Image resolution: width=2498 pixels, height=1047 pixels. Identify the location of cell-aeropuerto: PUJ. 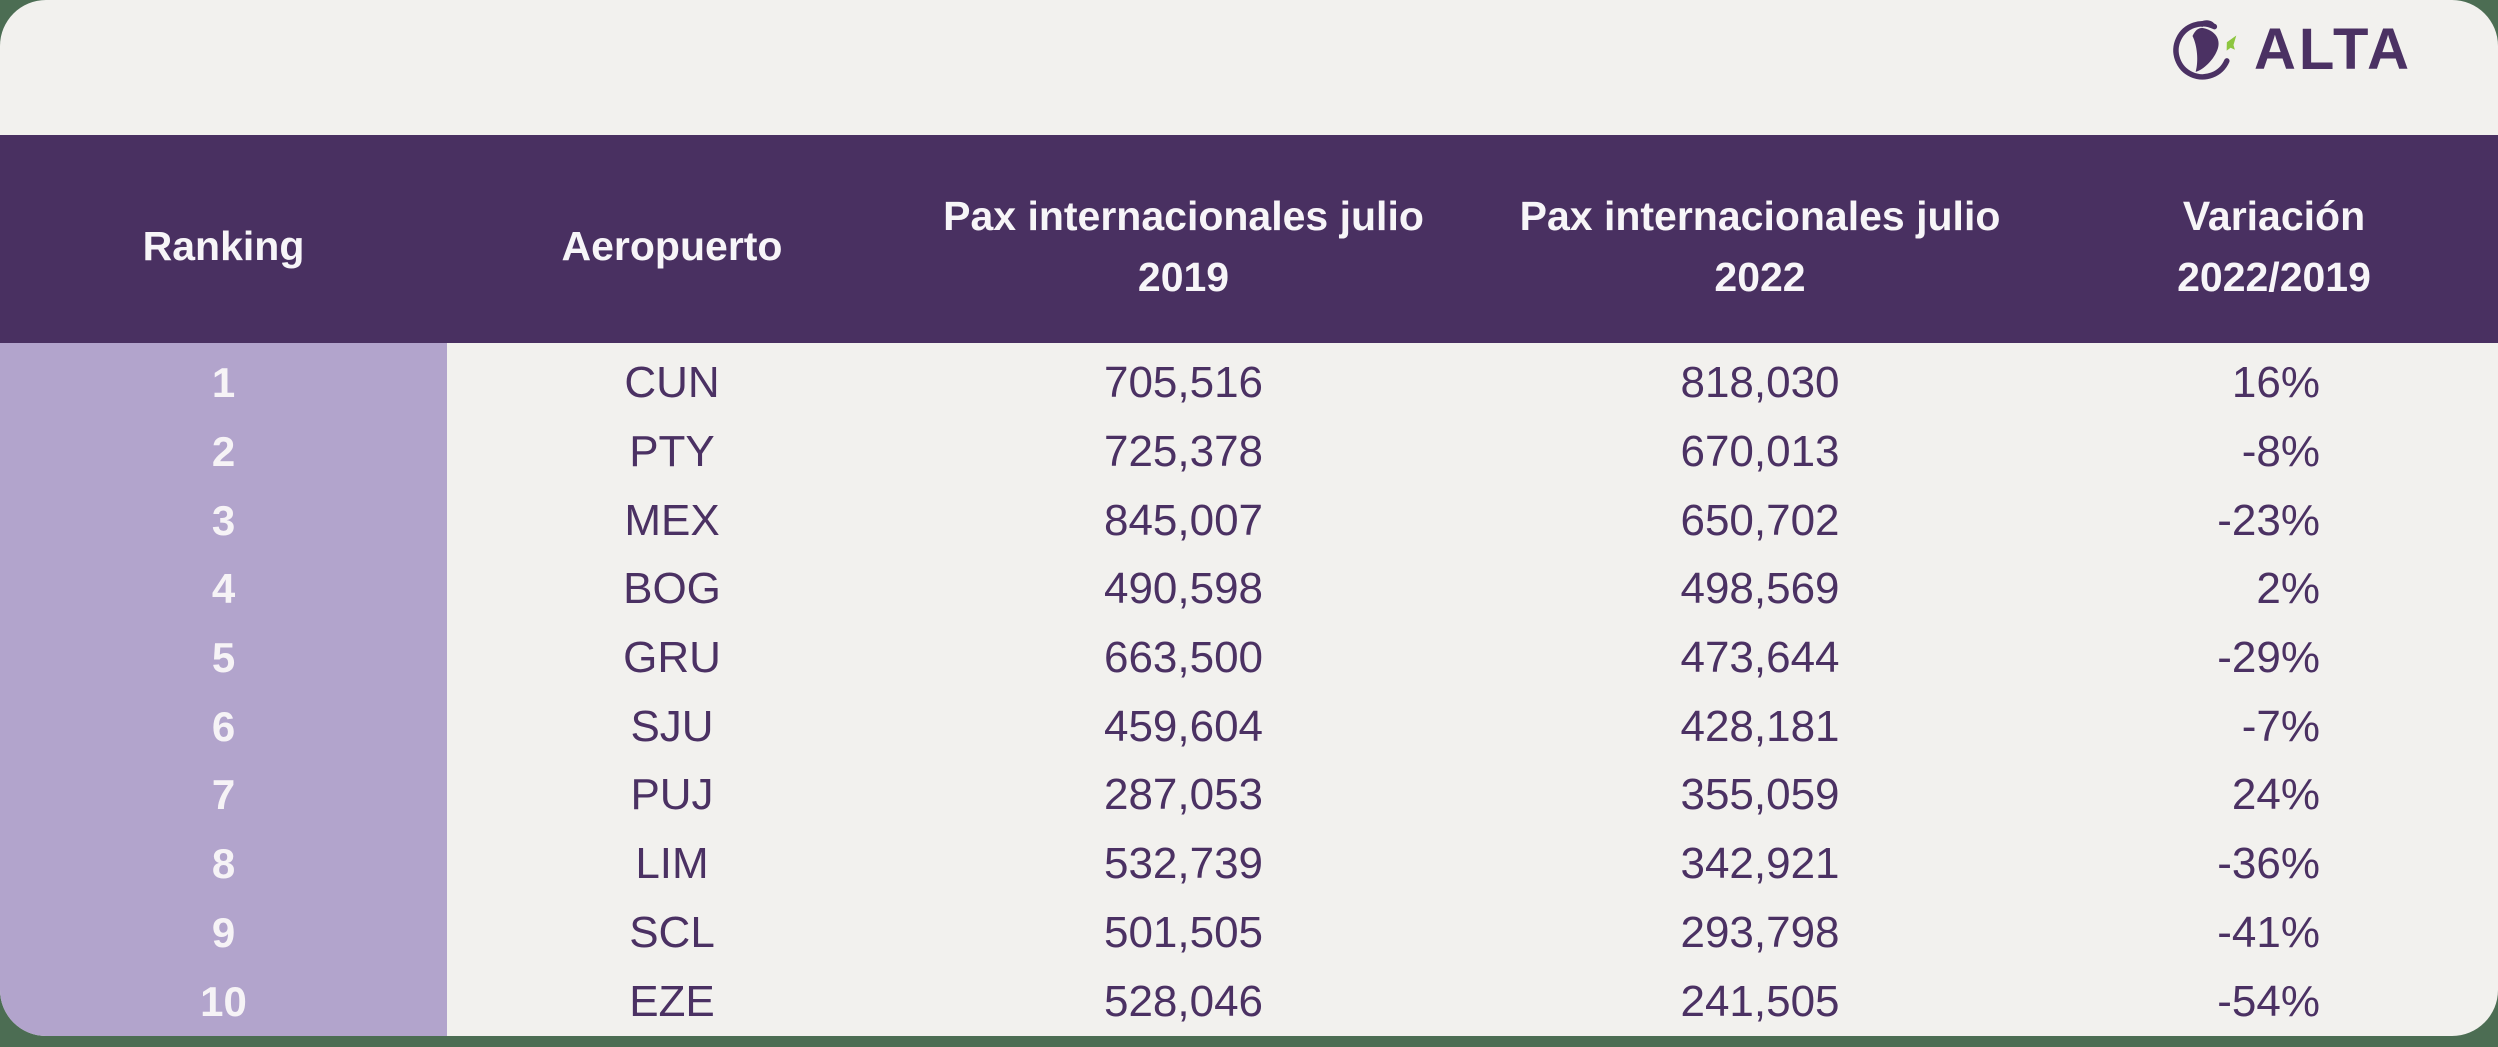
(672, 795).